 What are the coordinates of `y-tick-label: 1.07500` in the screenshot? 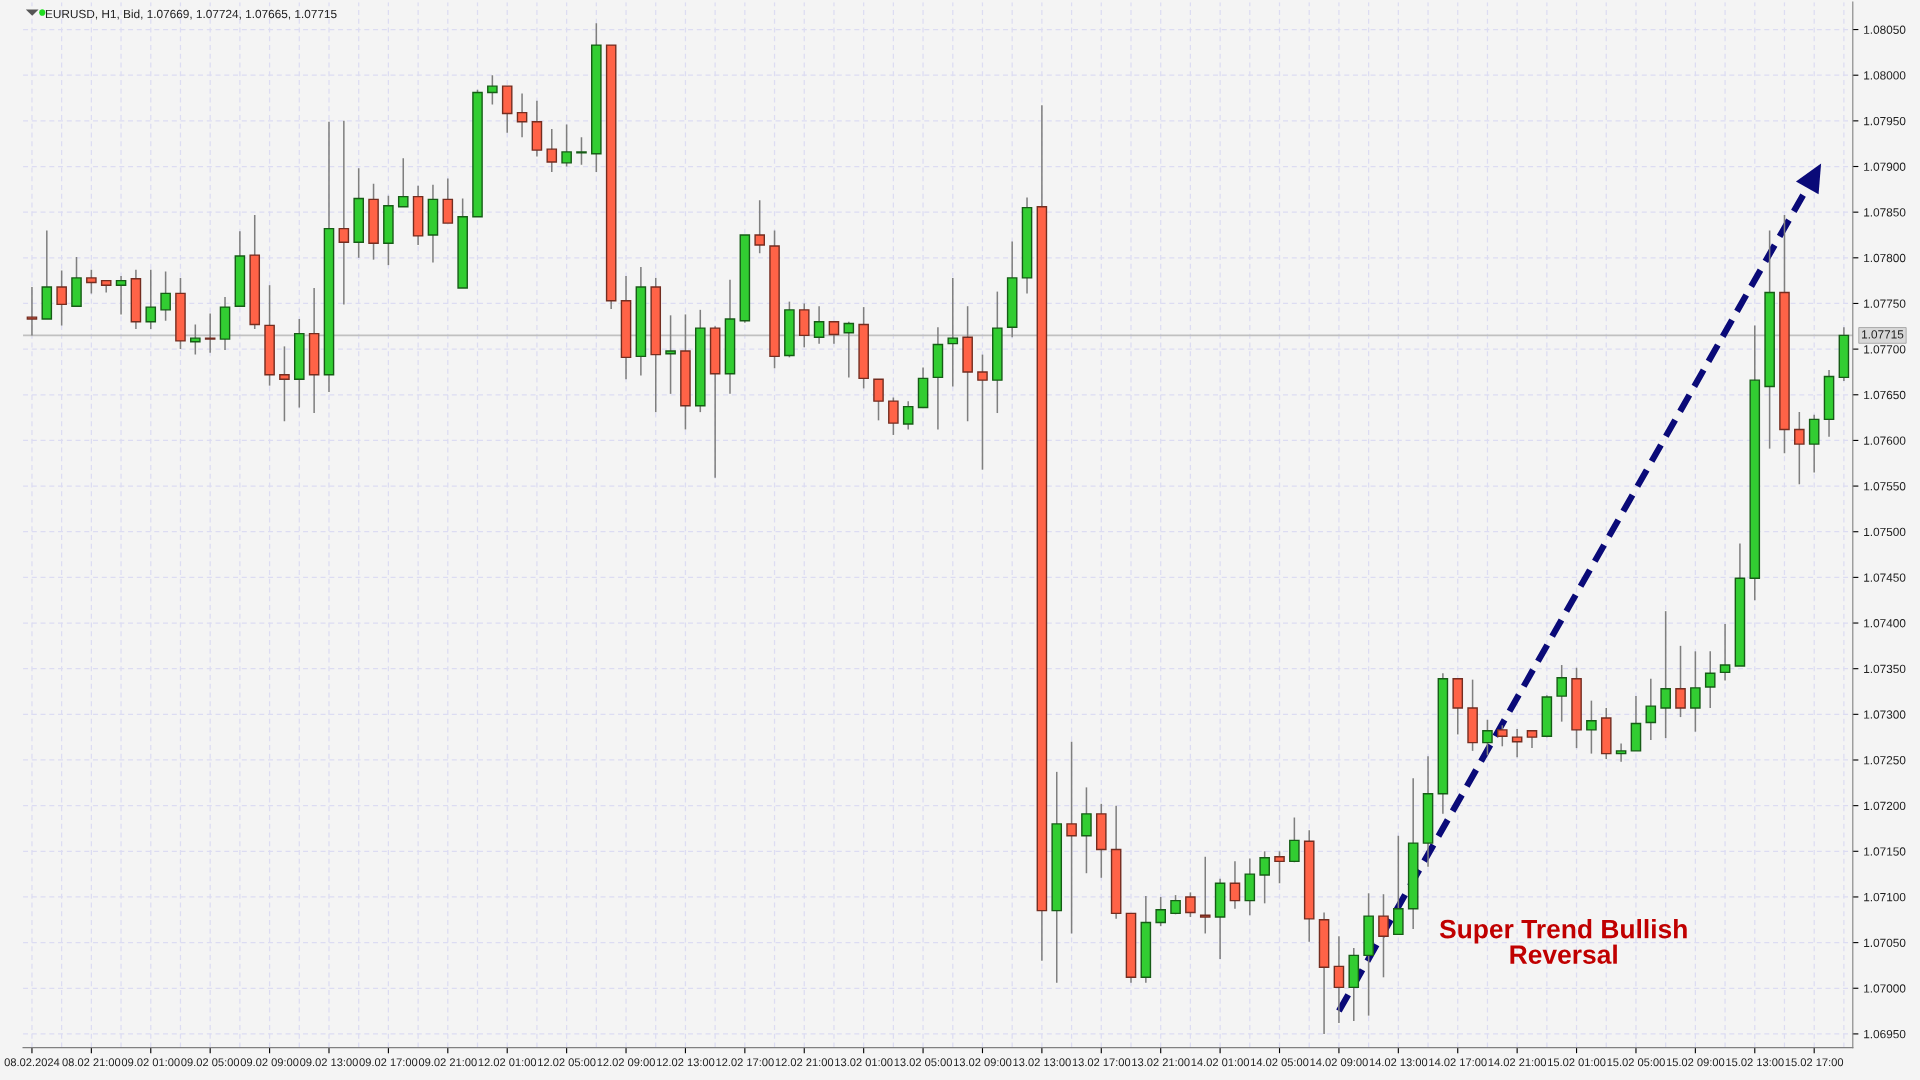 It's located at (1885, 532).